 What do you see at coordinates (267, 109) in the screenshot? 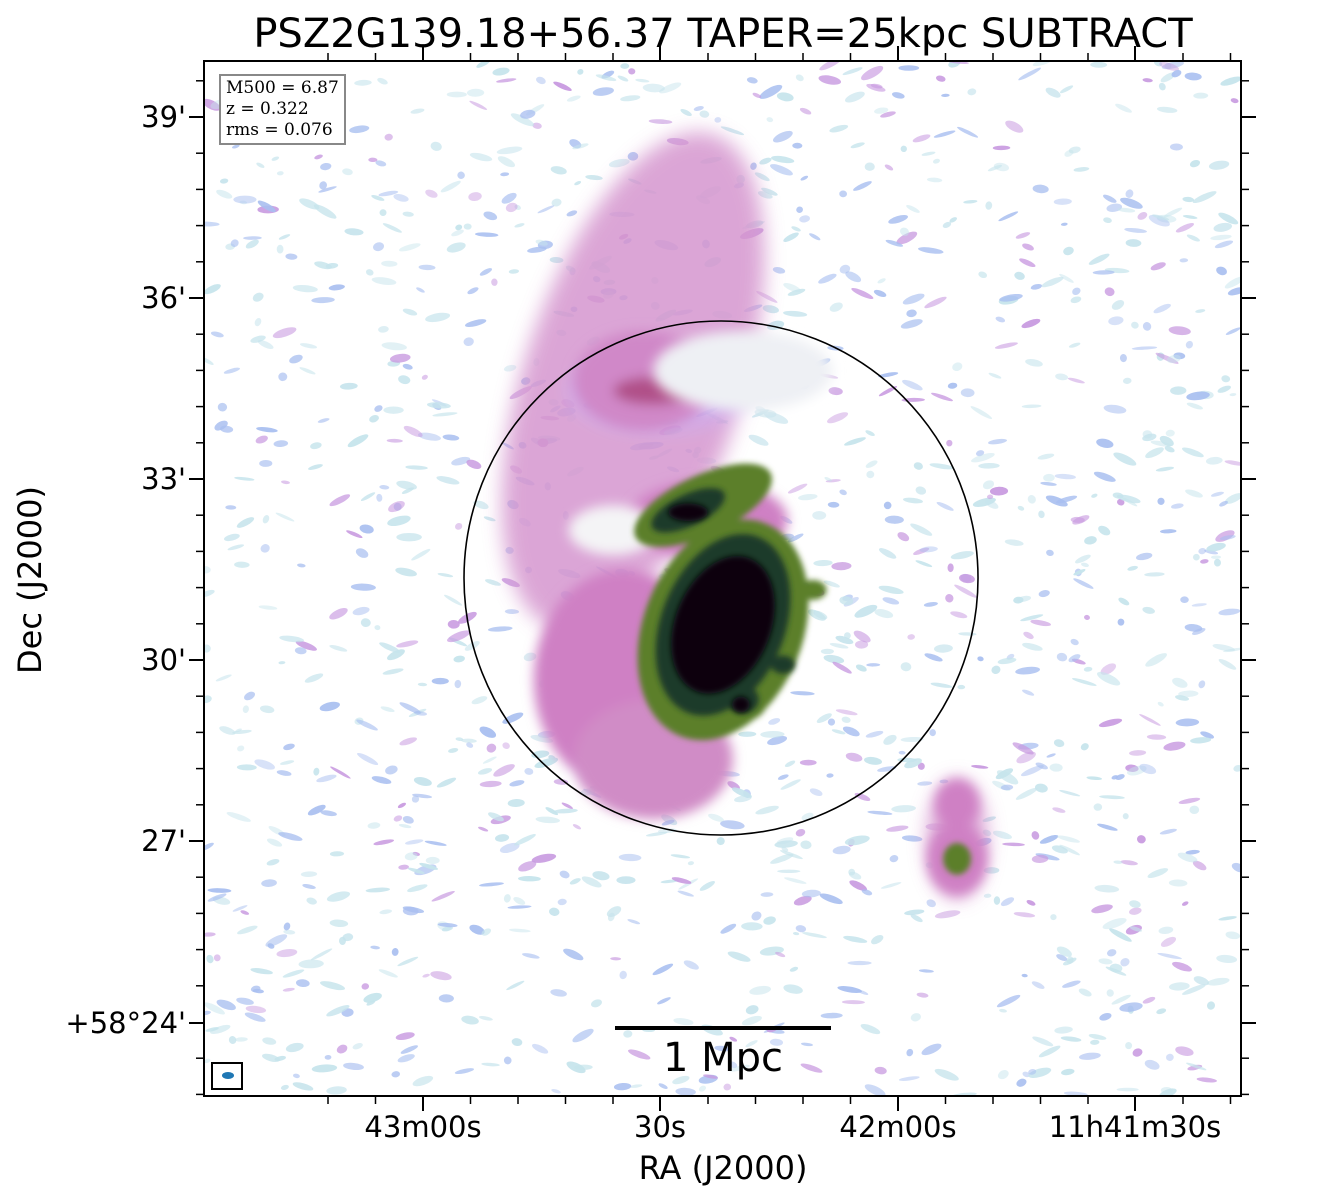
I see `redshift-label: z = 0.322` at bounding box center [267, 109].